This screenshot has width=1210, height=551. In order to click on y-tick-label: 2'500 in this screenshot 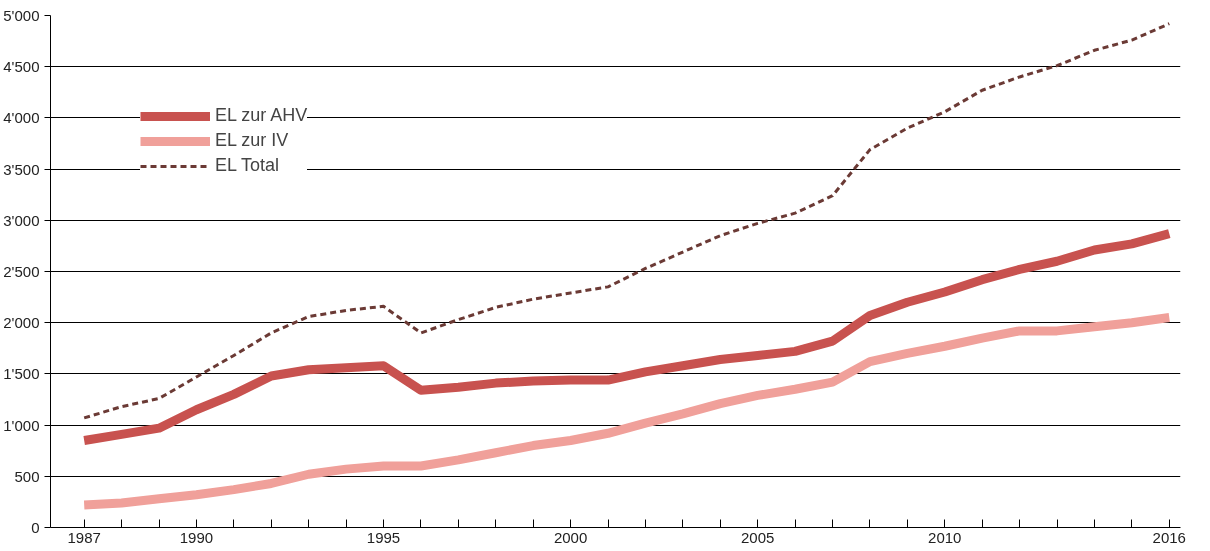, I will do `click(21, 271)`.